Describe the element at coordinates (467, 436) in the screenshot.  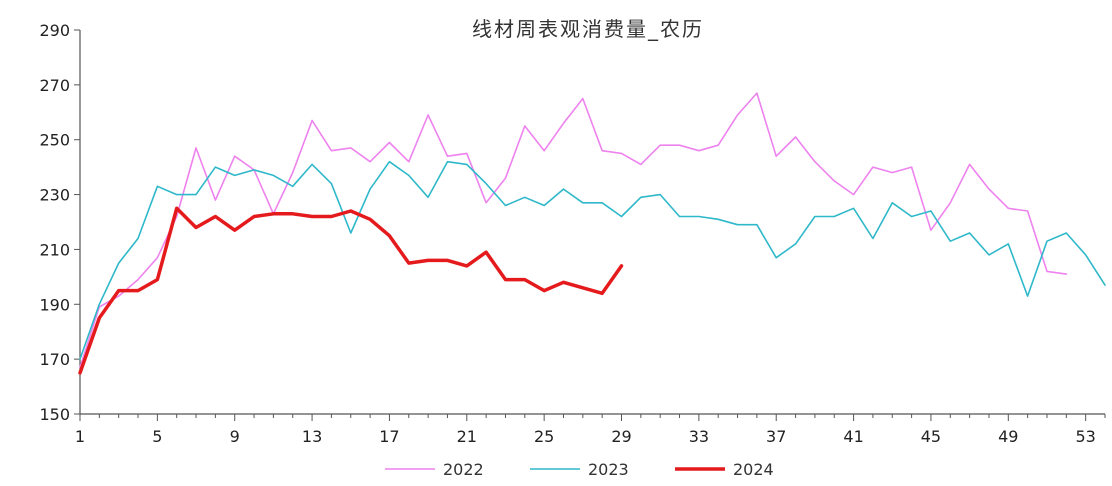
I see `x-tick-label: 21` at that location.